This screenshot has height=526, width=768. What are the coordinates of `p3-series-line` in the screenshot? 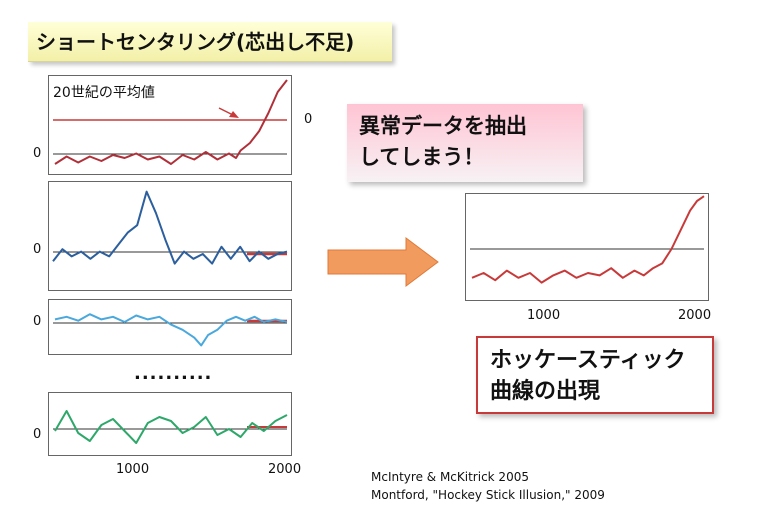 It's located at (171, 330).